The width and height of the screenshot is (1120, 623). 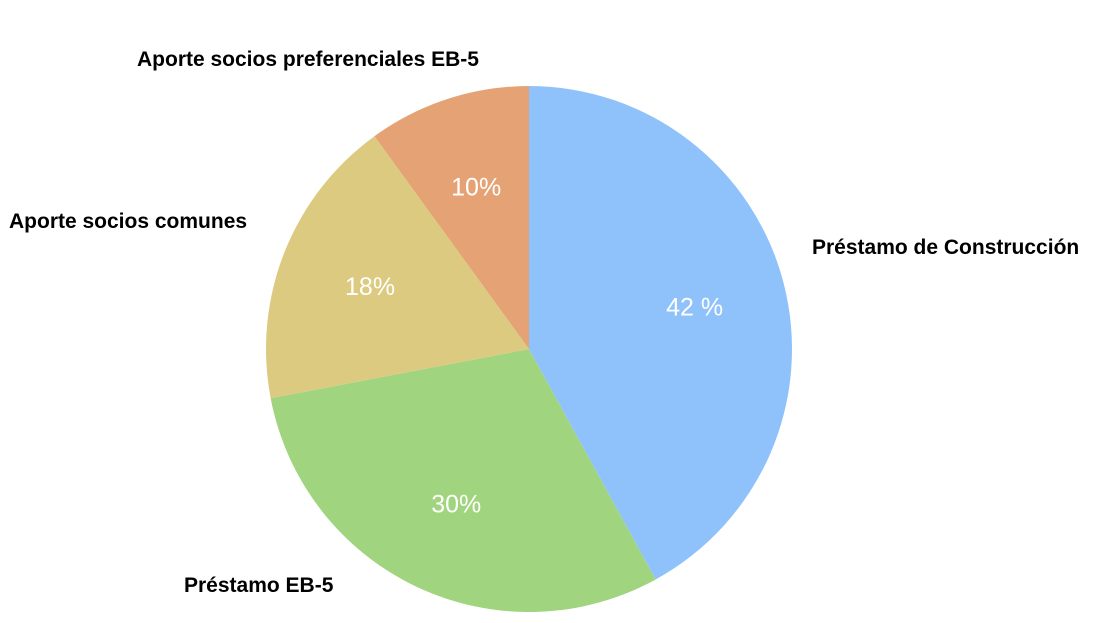 What do you see at coordinates (456, 505) in the screenshot?
I see `pct-label-prestamo-eb5: 30%` at bounding box center [456, 505].